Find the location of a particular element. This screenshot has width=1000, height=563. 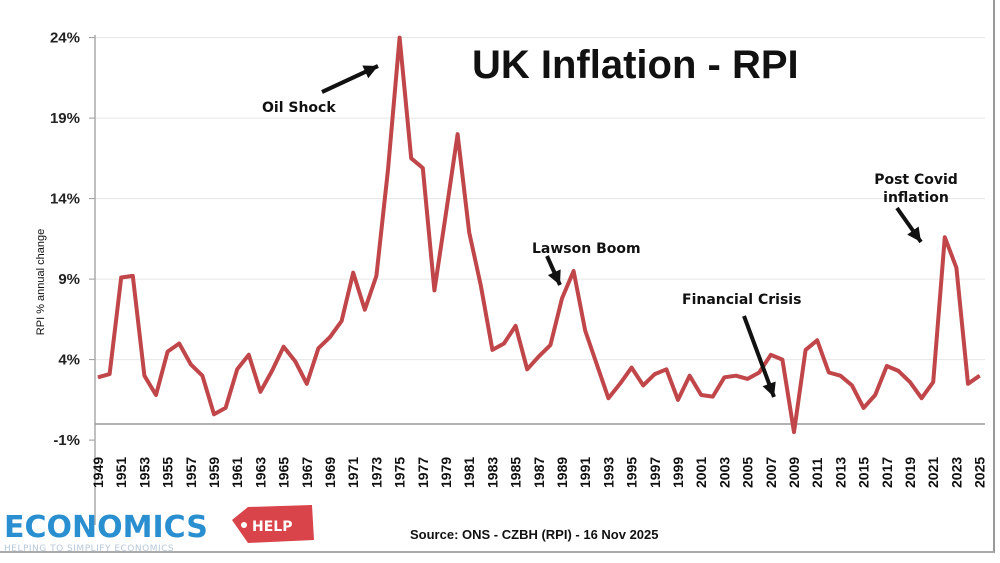

x-tick-label: 1961 is located at coordinates (237, 472).